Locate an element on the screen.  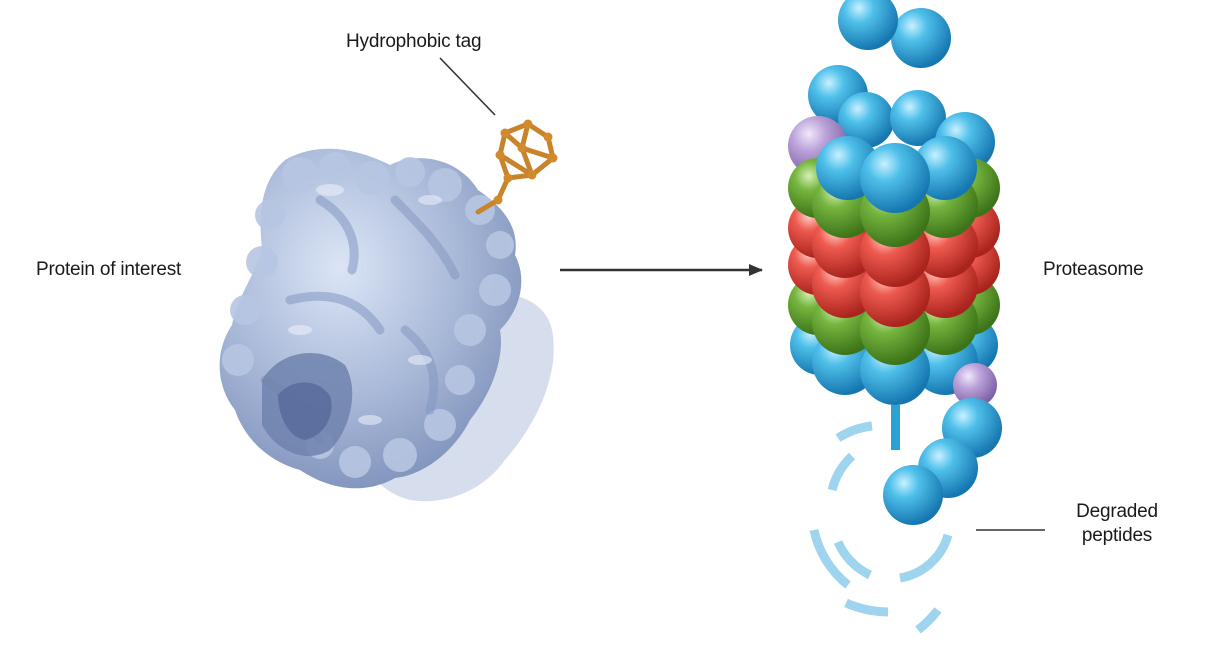
protein-of-interest-label: Protein of interest is located at coordinates (109, 269).